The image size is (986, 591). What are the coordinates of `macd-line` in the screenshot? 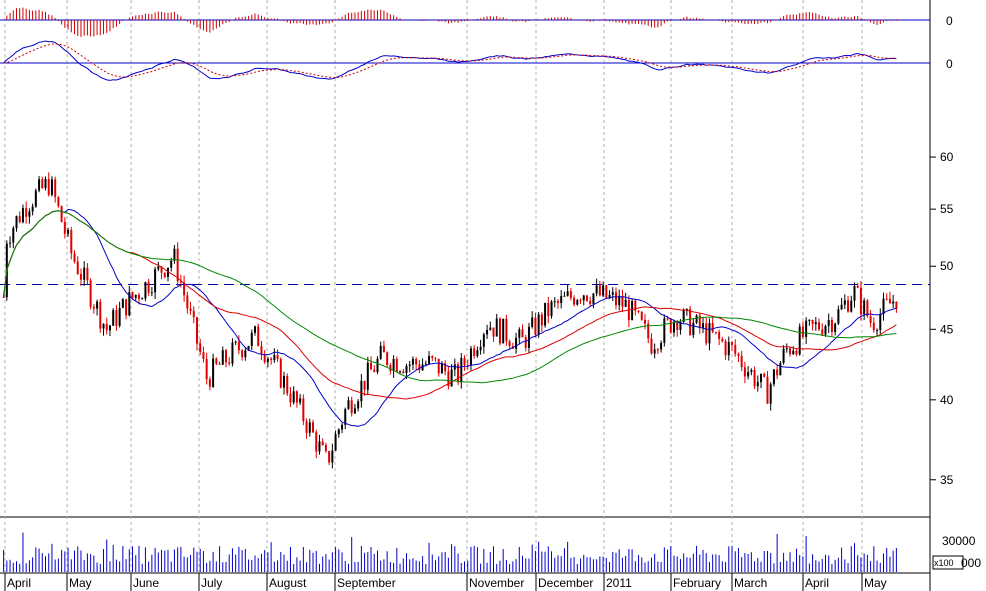 It's located at (450, 60).